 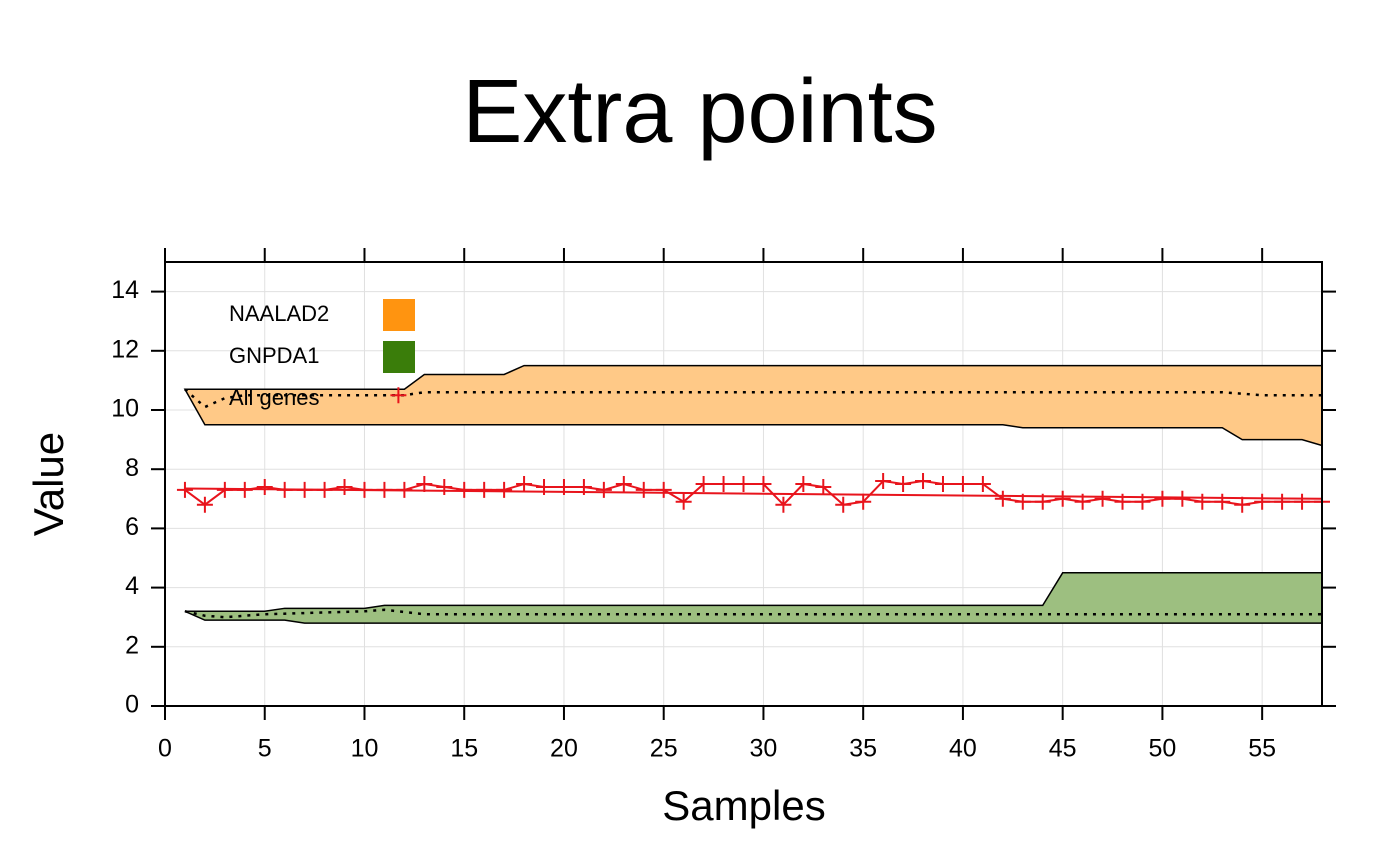 What do you see at coordinates (564, 749) in the screenshot?
I see `x-tick-label: 20` at bounding box center [564, 749].